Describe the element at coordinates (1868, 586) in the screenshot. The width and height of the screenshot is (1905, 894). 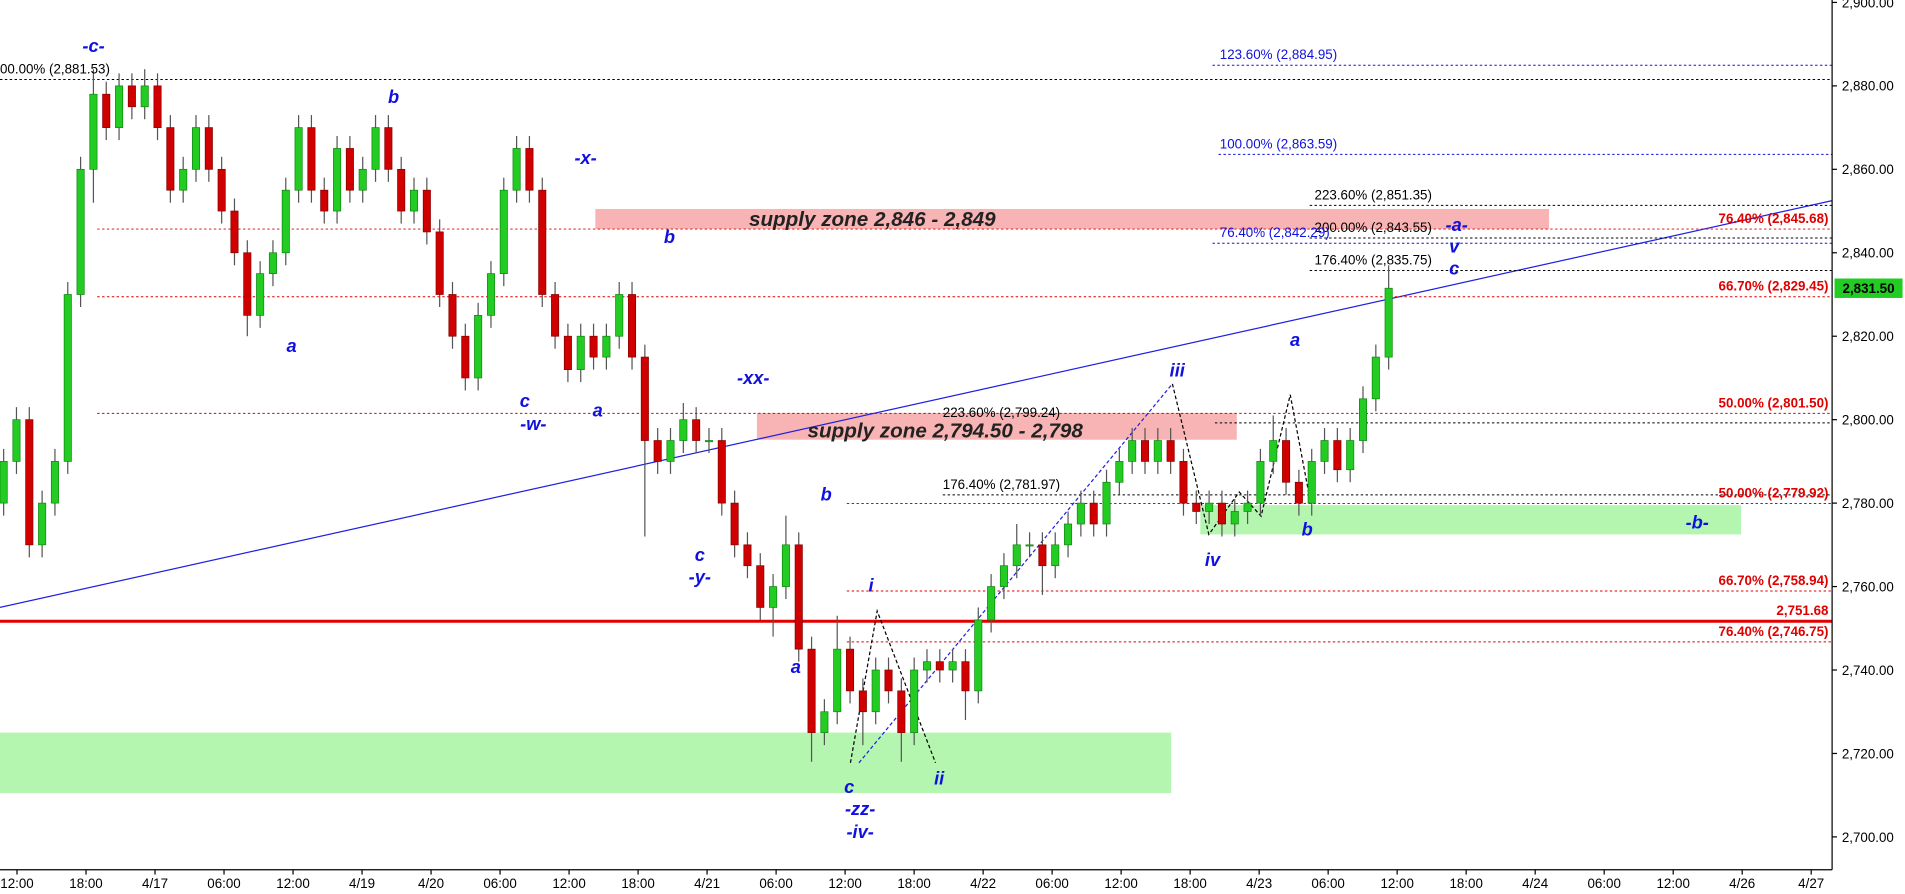
I see `y-tick-label: 2,760.00` at that location.